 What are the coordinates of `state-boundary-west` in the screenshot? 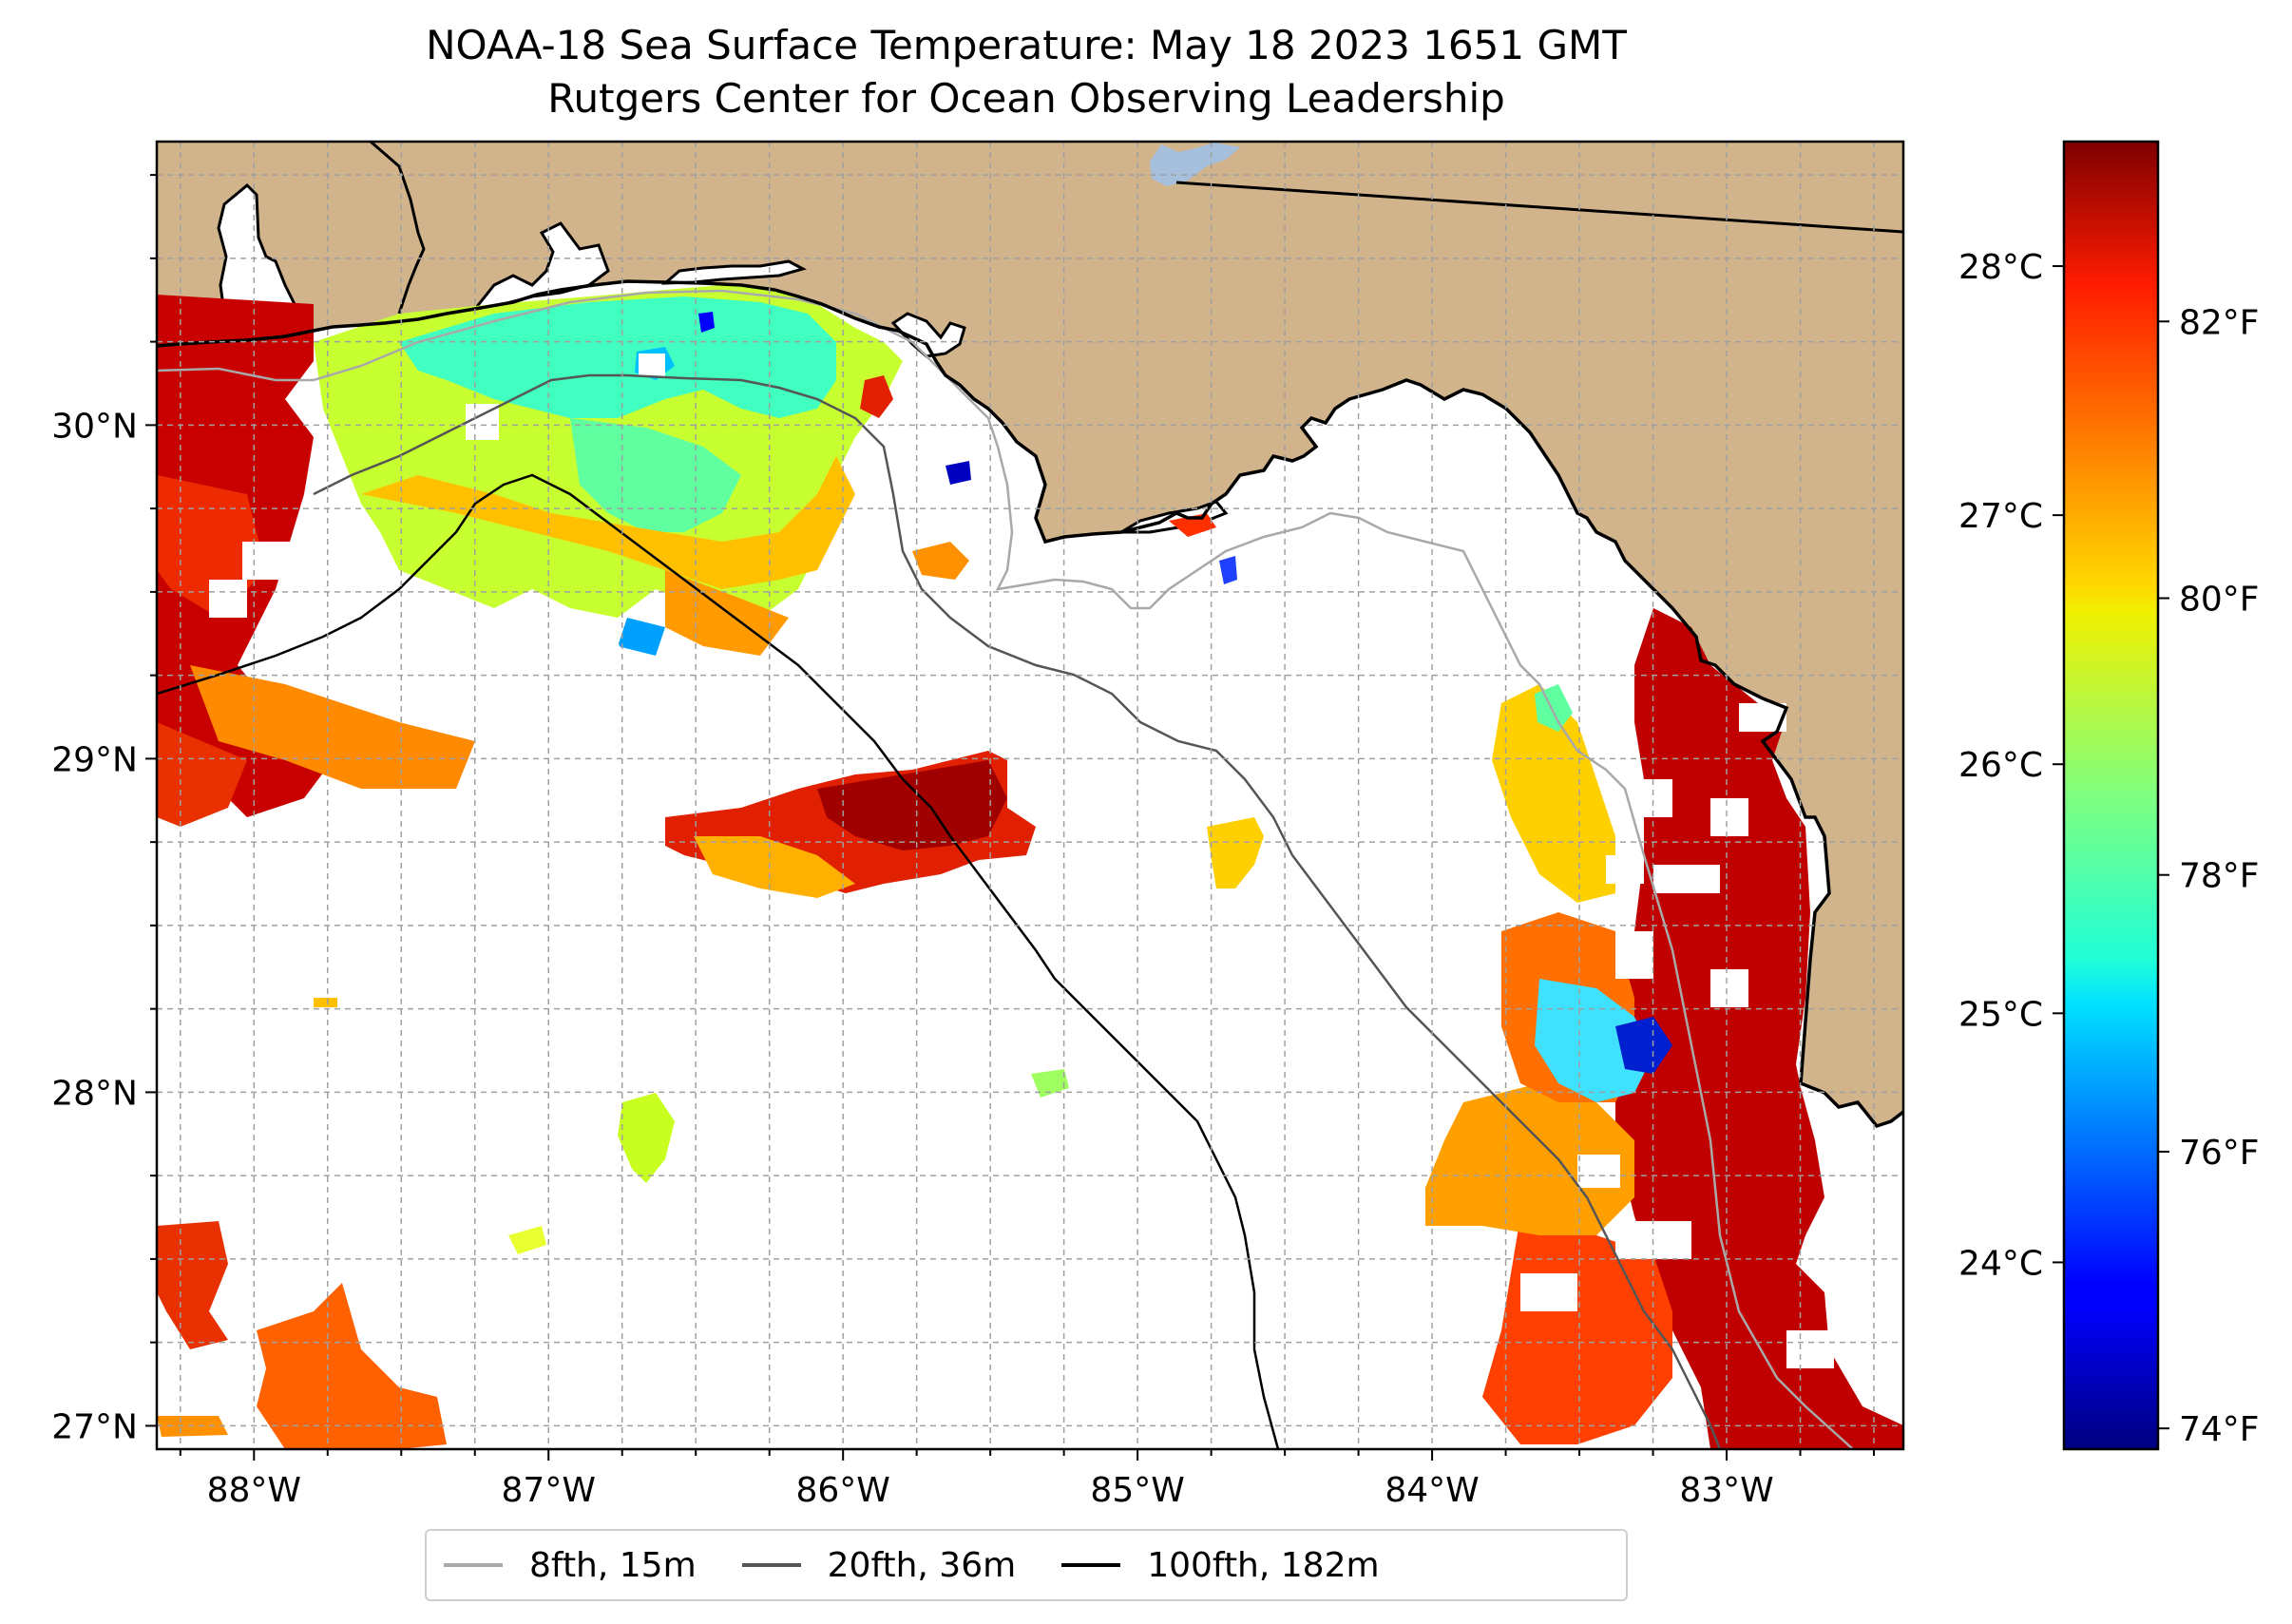 It's located at (398, 228).